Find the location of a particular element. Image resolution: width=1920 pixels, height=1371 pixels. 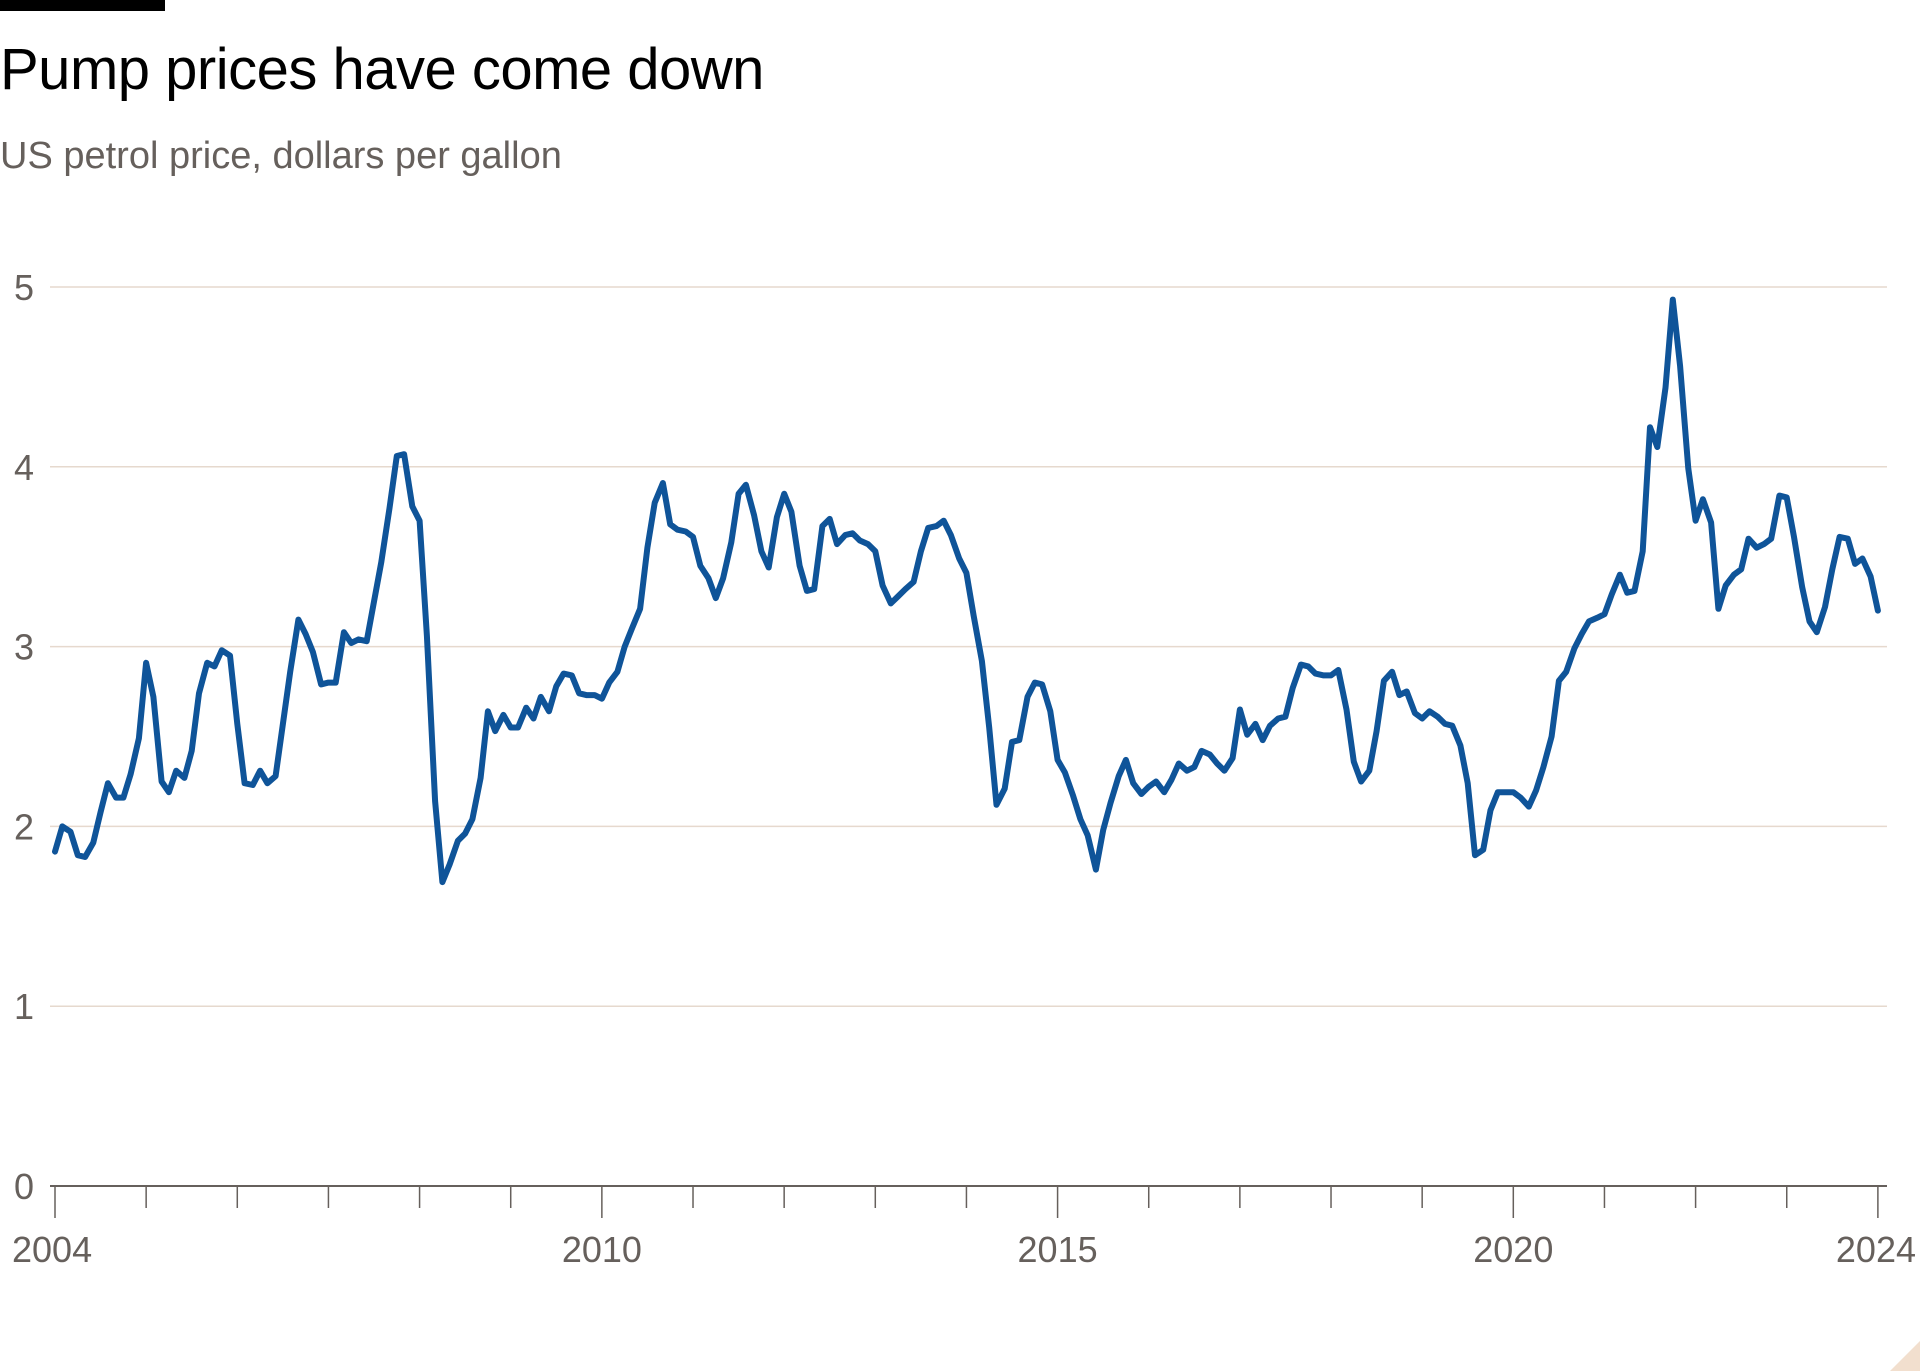

chart-subtitle: US petrol price, dollars per gallon is located at coordinates (281, 156).